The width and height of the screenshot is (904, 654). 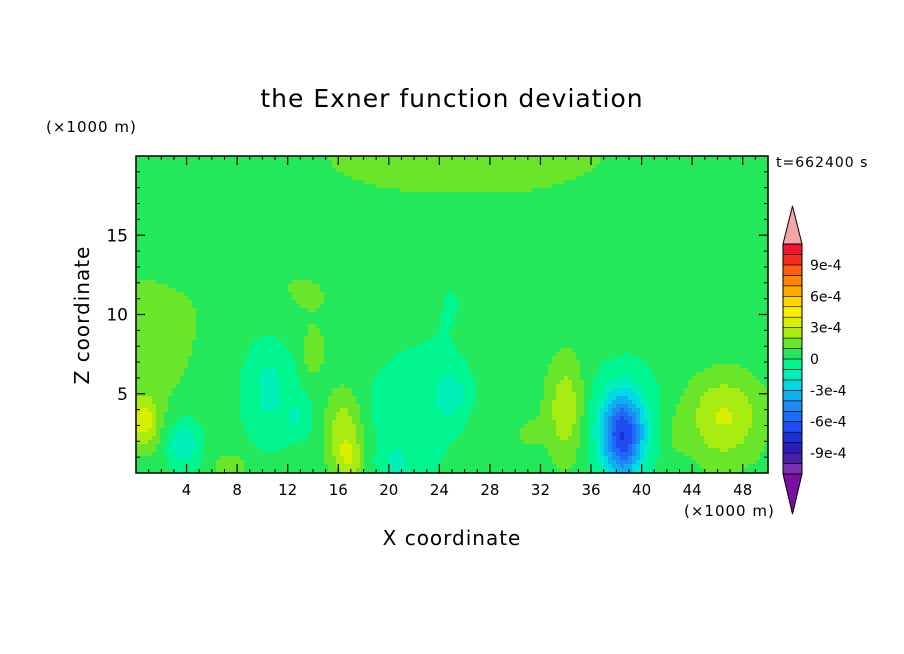 I want to click on colorbar-frame, so click(x=792, y=359).